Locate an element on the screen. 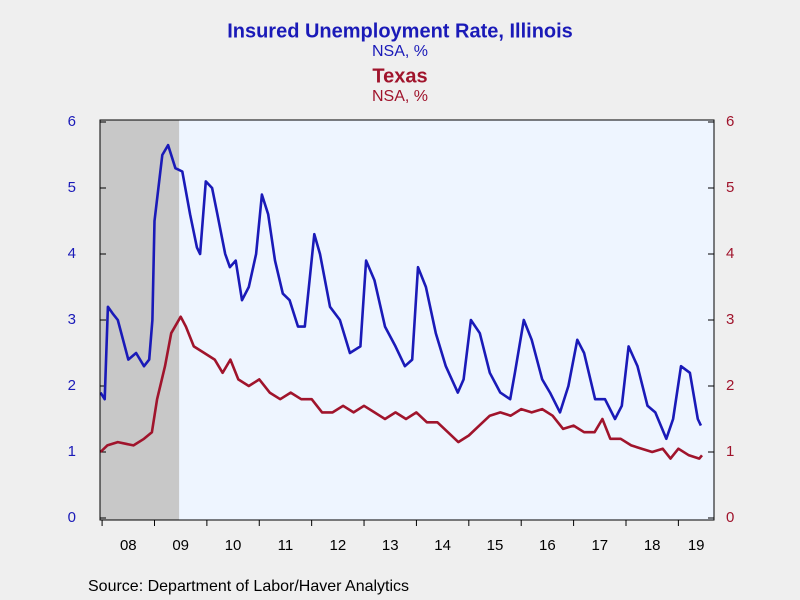 The image size is (800, 600). x-tick-label: 13 is located at coordinates (390, 545).